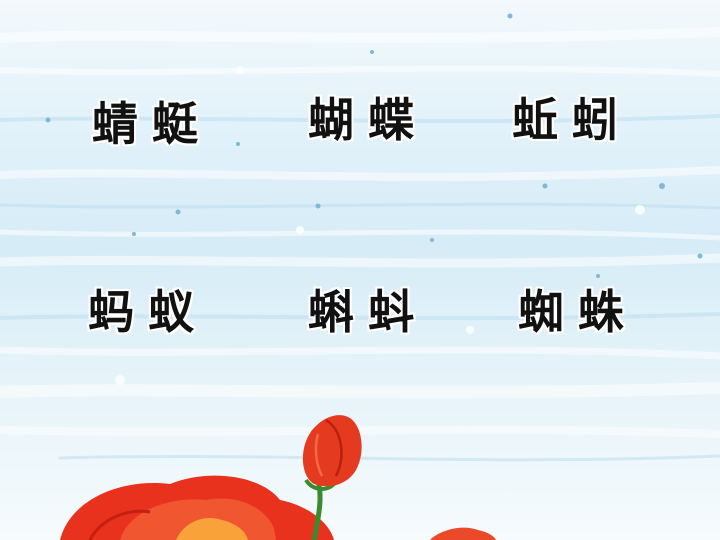  What do you see at coordinates (197, 507) in the screenshot?
I see `poppy-flower-left` at bounding box center [197, 507].